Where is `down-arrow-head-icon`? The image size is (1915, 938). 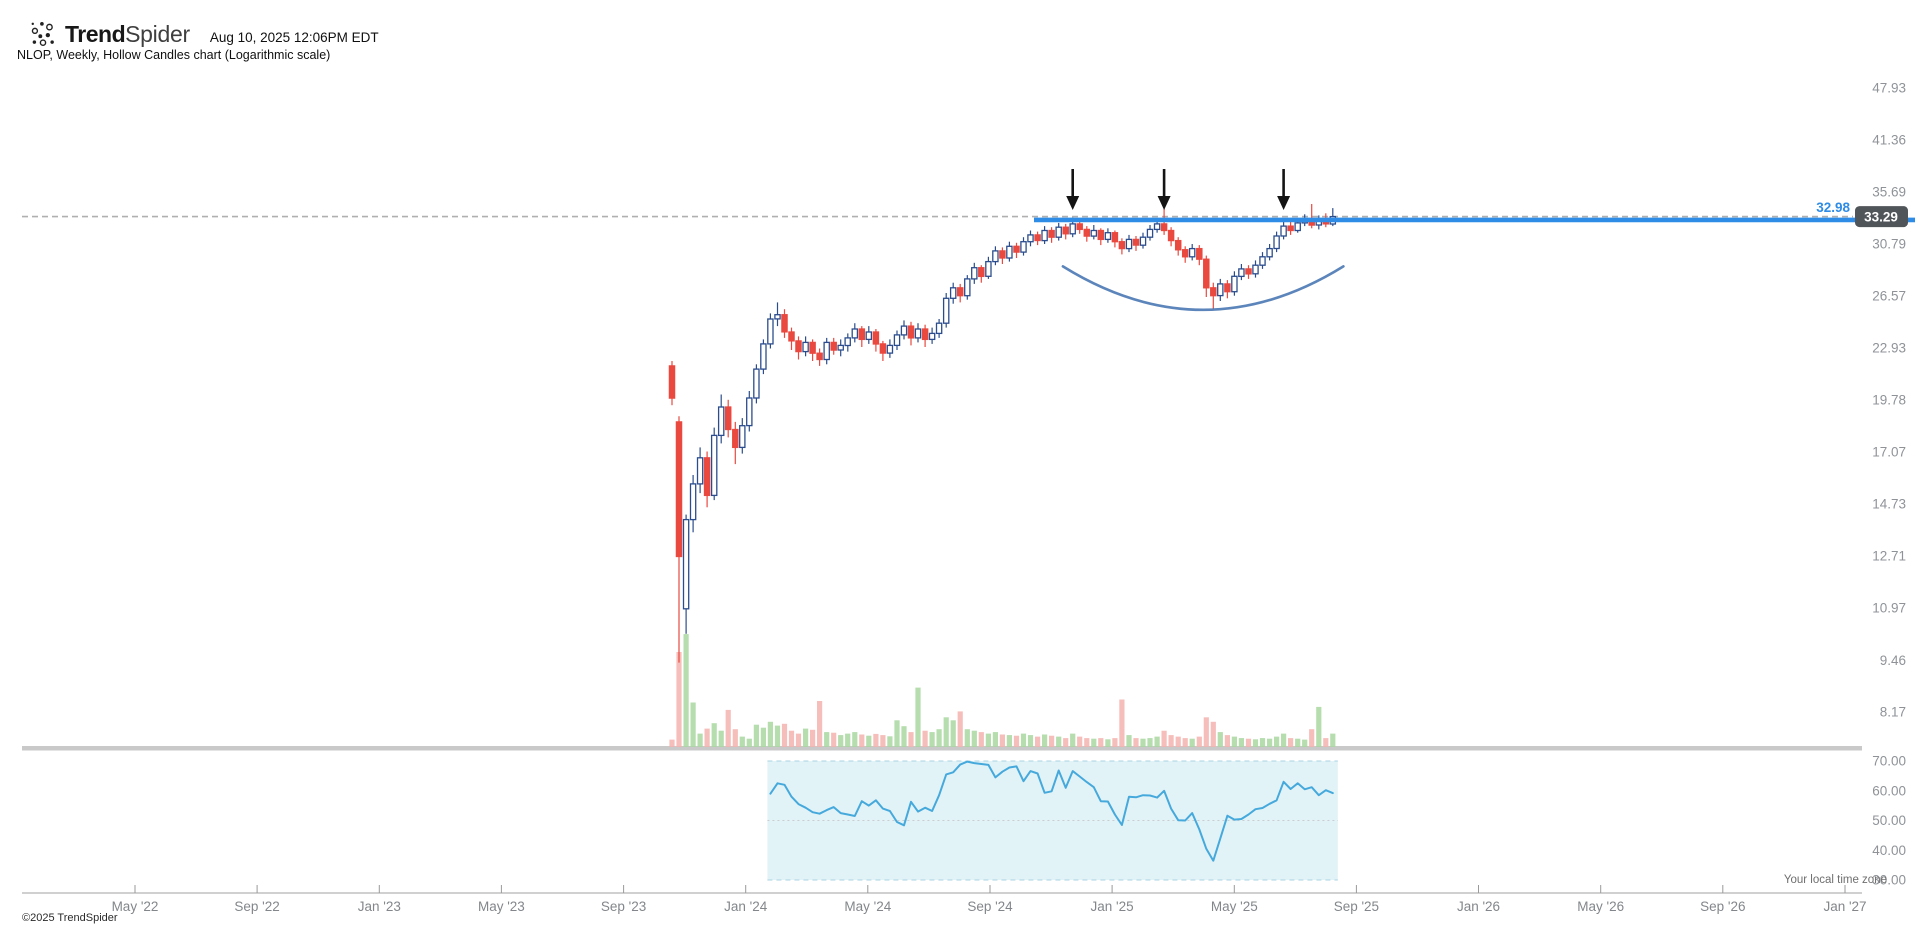 down-arrow-head-icon is located at coordinates (1164, 203).